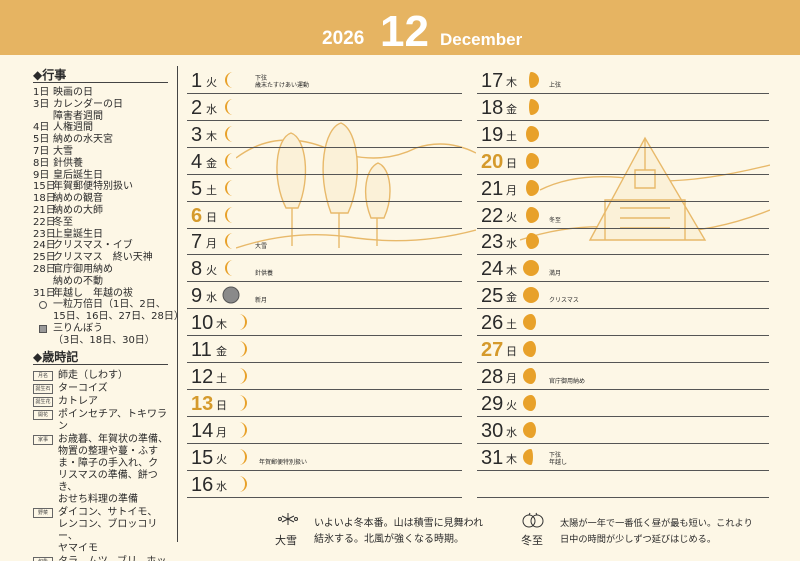 This screenshot has height=561, width=800. I want to click on yuzu-icon, so click(533, 520).